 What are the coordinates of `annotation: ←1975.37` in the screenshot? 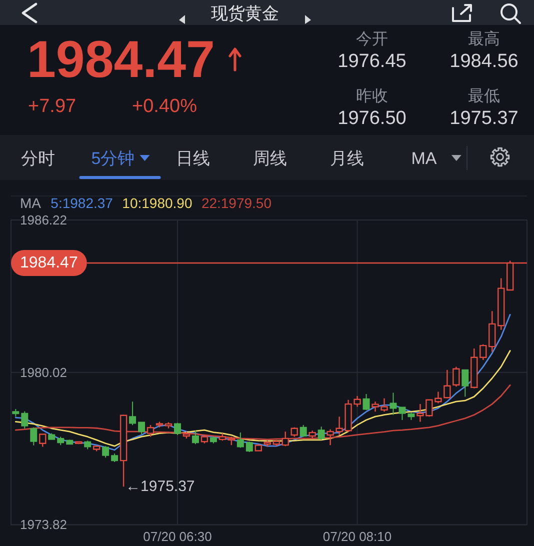 It's located at (160, 487).